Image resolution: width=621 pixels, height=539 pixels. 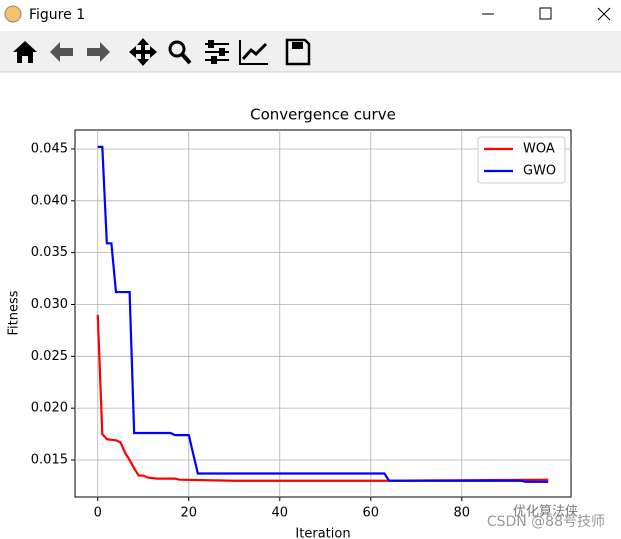 I want to click on pan-button, so click(x=143, y=52).